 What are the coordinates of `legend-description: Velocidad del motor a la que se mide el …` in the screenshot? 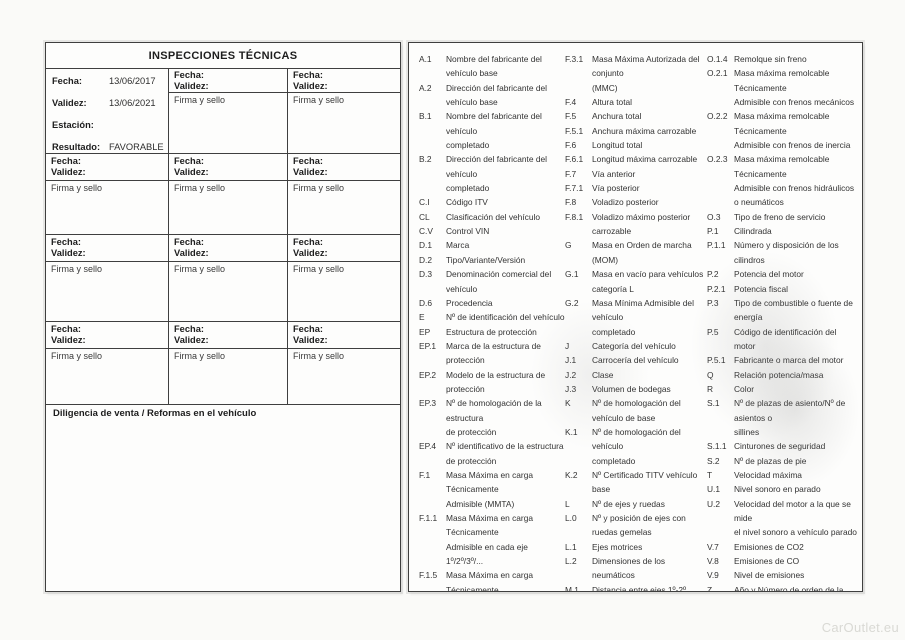 It's located at (795, 518).